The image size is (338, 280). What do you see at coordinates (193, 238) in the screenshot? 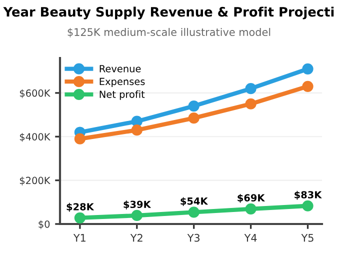
I see `x-tick-label: Y3` at bounding box center [193, 238].